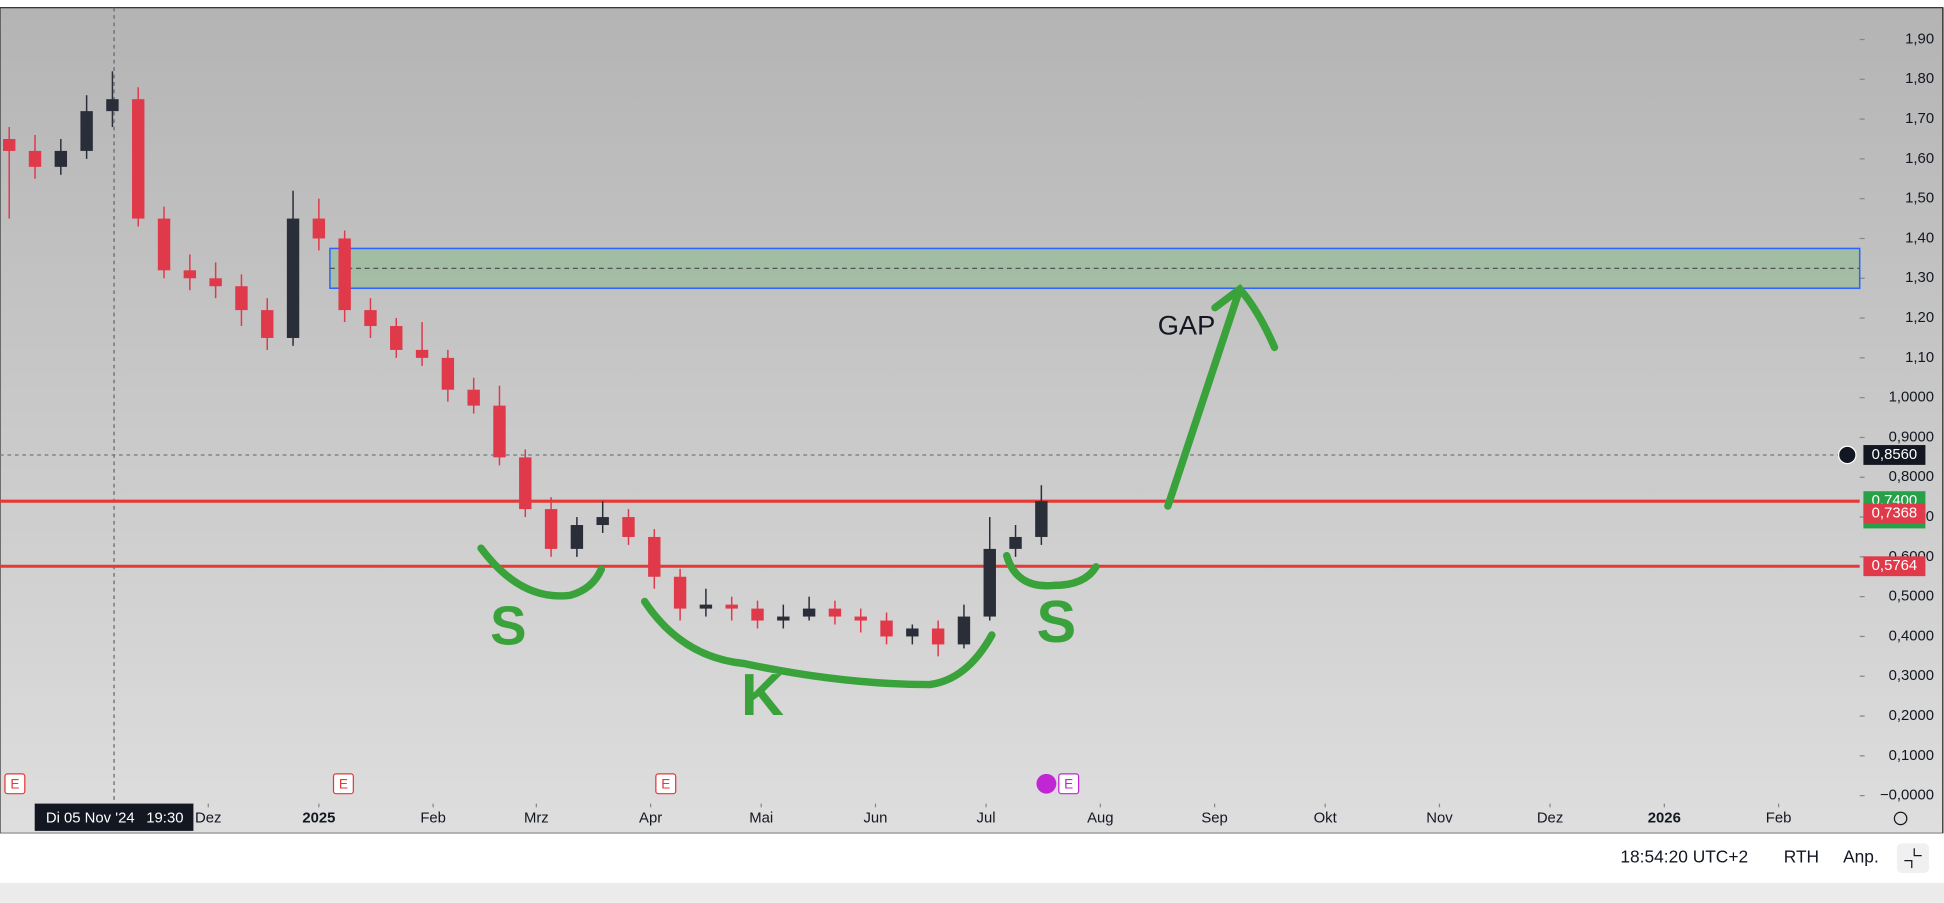 This screenshot has height=903, width=1944. What do you see at coordinates (1911, 597) in the screenshot?
I see `y-tick-label: 0,5000` at bounding box center [1911, 597].